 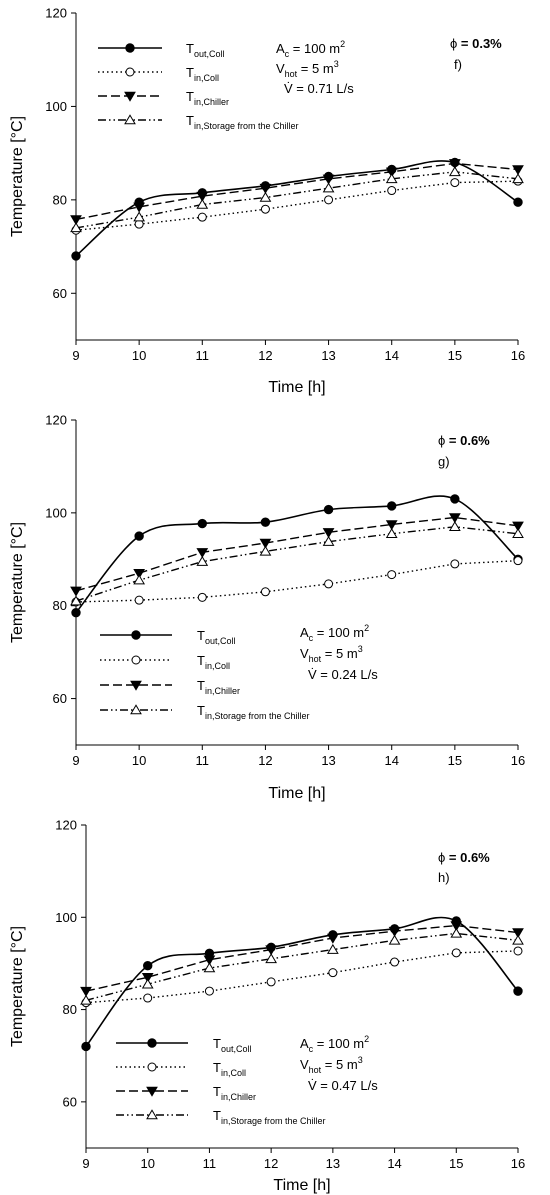 I want to click on series-in-storage-from-the-chiller, so click(x=302, y=966).